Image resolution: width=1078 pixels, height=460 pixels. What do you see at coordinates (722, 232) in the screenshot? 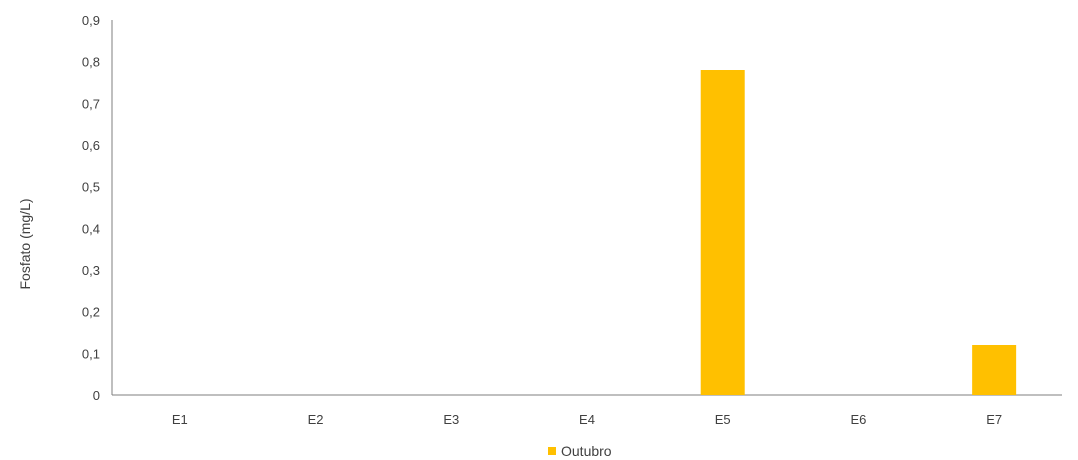
I see `bar-e5` at bounding box center [722, 232].